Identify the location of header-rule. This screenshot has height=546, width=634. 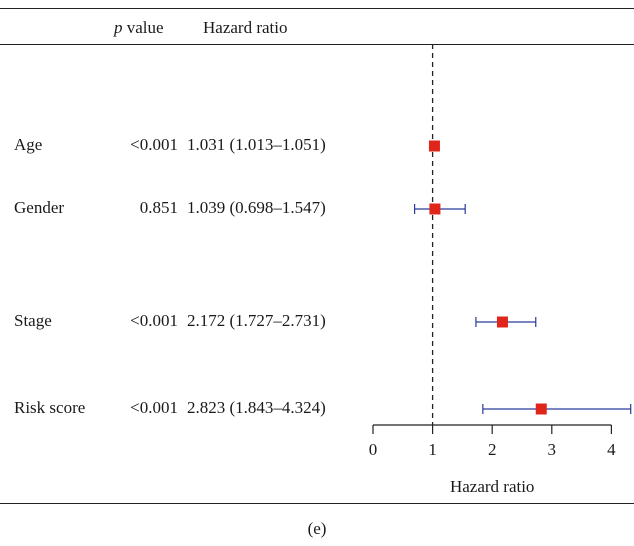
(317, 44).